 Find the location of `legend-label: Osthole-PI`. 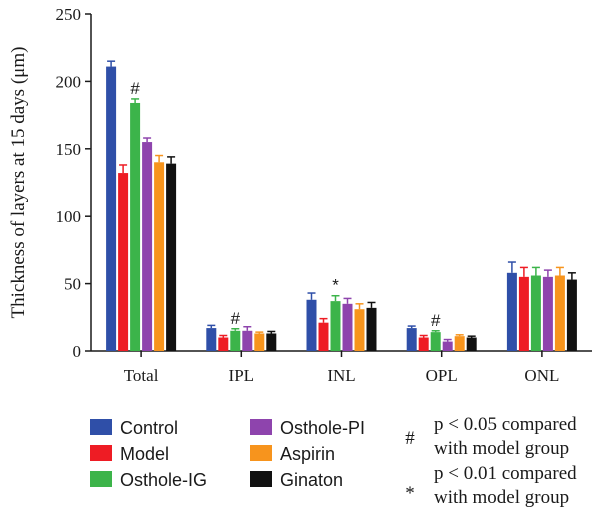

legend-label: Osthole-PI is located at coordinates (322, 428).